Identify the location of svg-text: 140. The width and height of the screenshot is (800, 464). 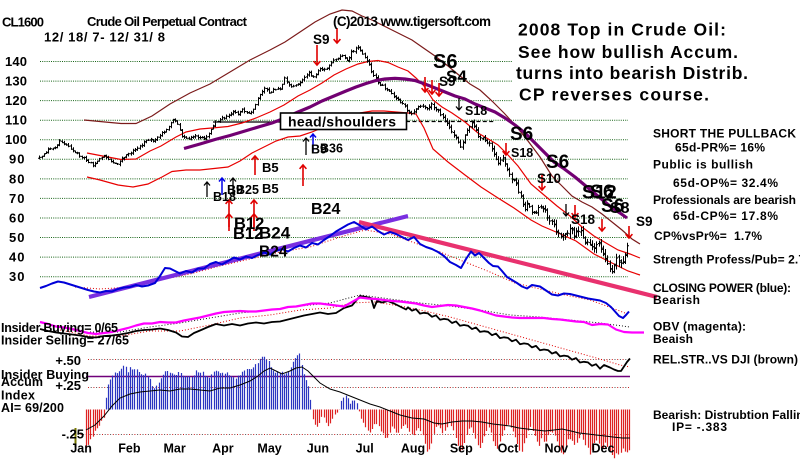
(16, 61).